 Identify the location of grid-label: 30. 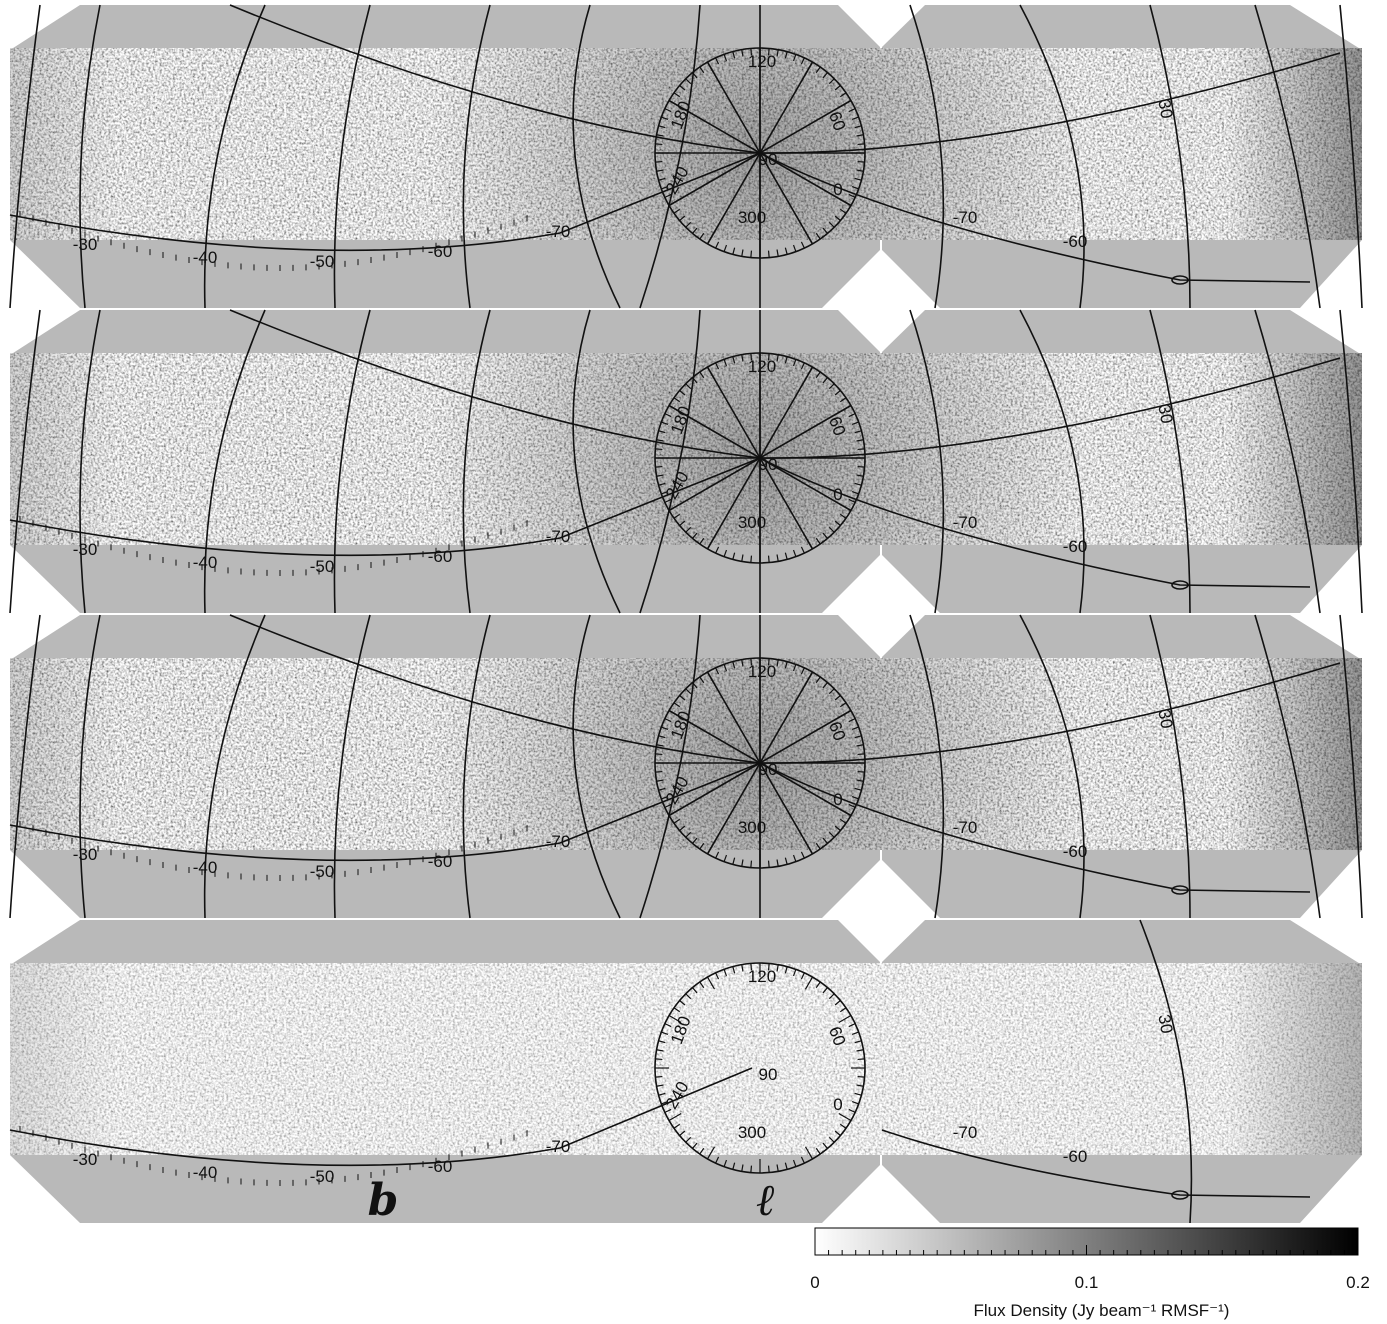
(1165, 414).